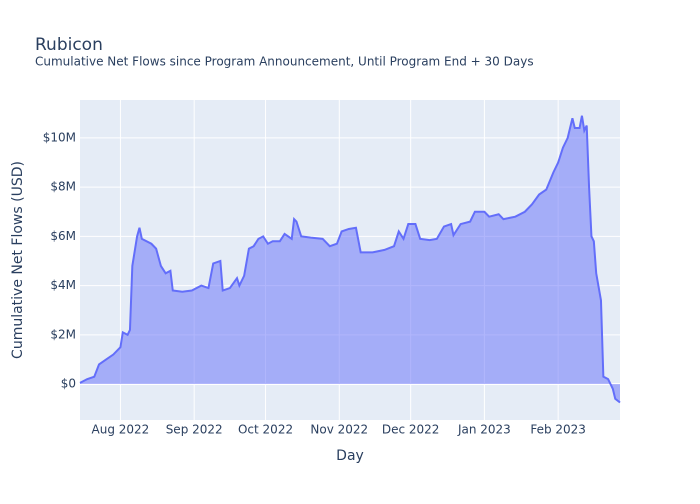 The width and height of the screenshot is (700, 504). What do you see at coordinates (411, 430) in the screenshot?
I see `x-tick-label: Dec 2022` at bounding box center [411, 430].